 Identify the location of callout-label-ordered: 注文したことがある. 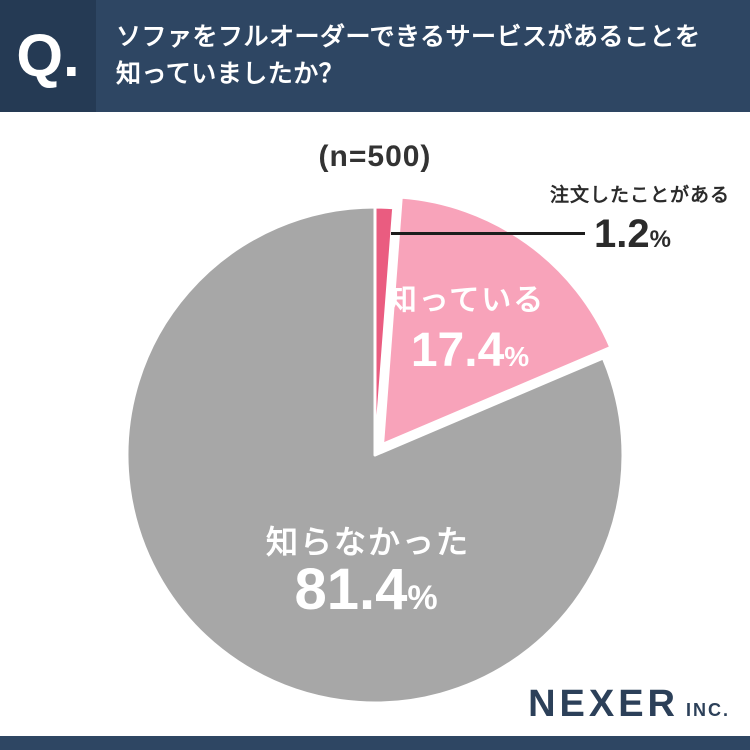
(639, 195).